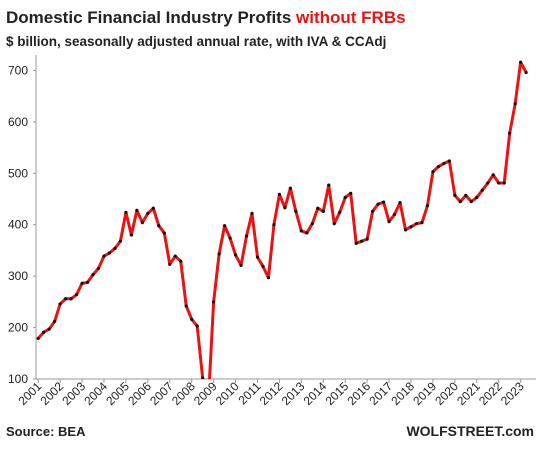 This screenshot has height=449, width=539. I want to click on credit: WOLFSTREET.com, so click(470, 431).